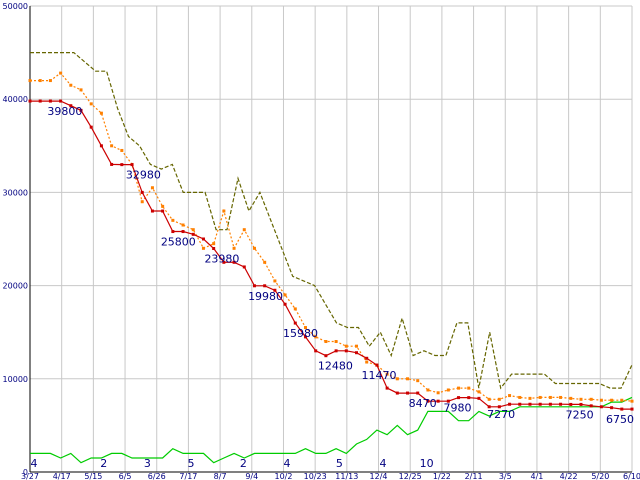 Image resolution: width=640 pixels, height=480 pixels. What do you see at coordinates (620, 419) in the screenshot?
I see `value-label: 6750` at bounding box center [620, 419].